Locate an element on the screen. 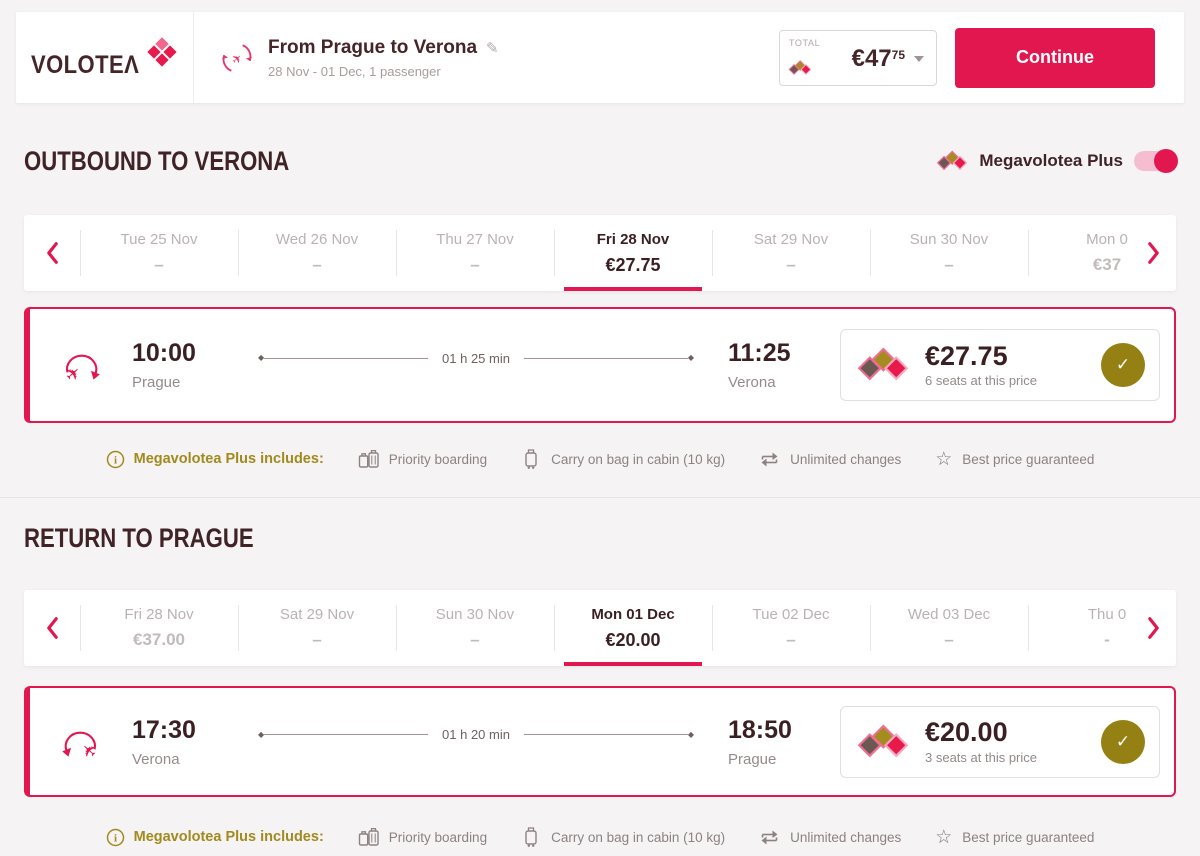 This screenshot has width=1200, height=856. outbound-title: OUTBOUND TO VERONA is located at coordinates (157, 160).